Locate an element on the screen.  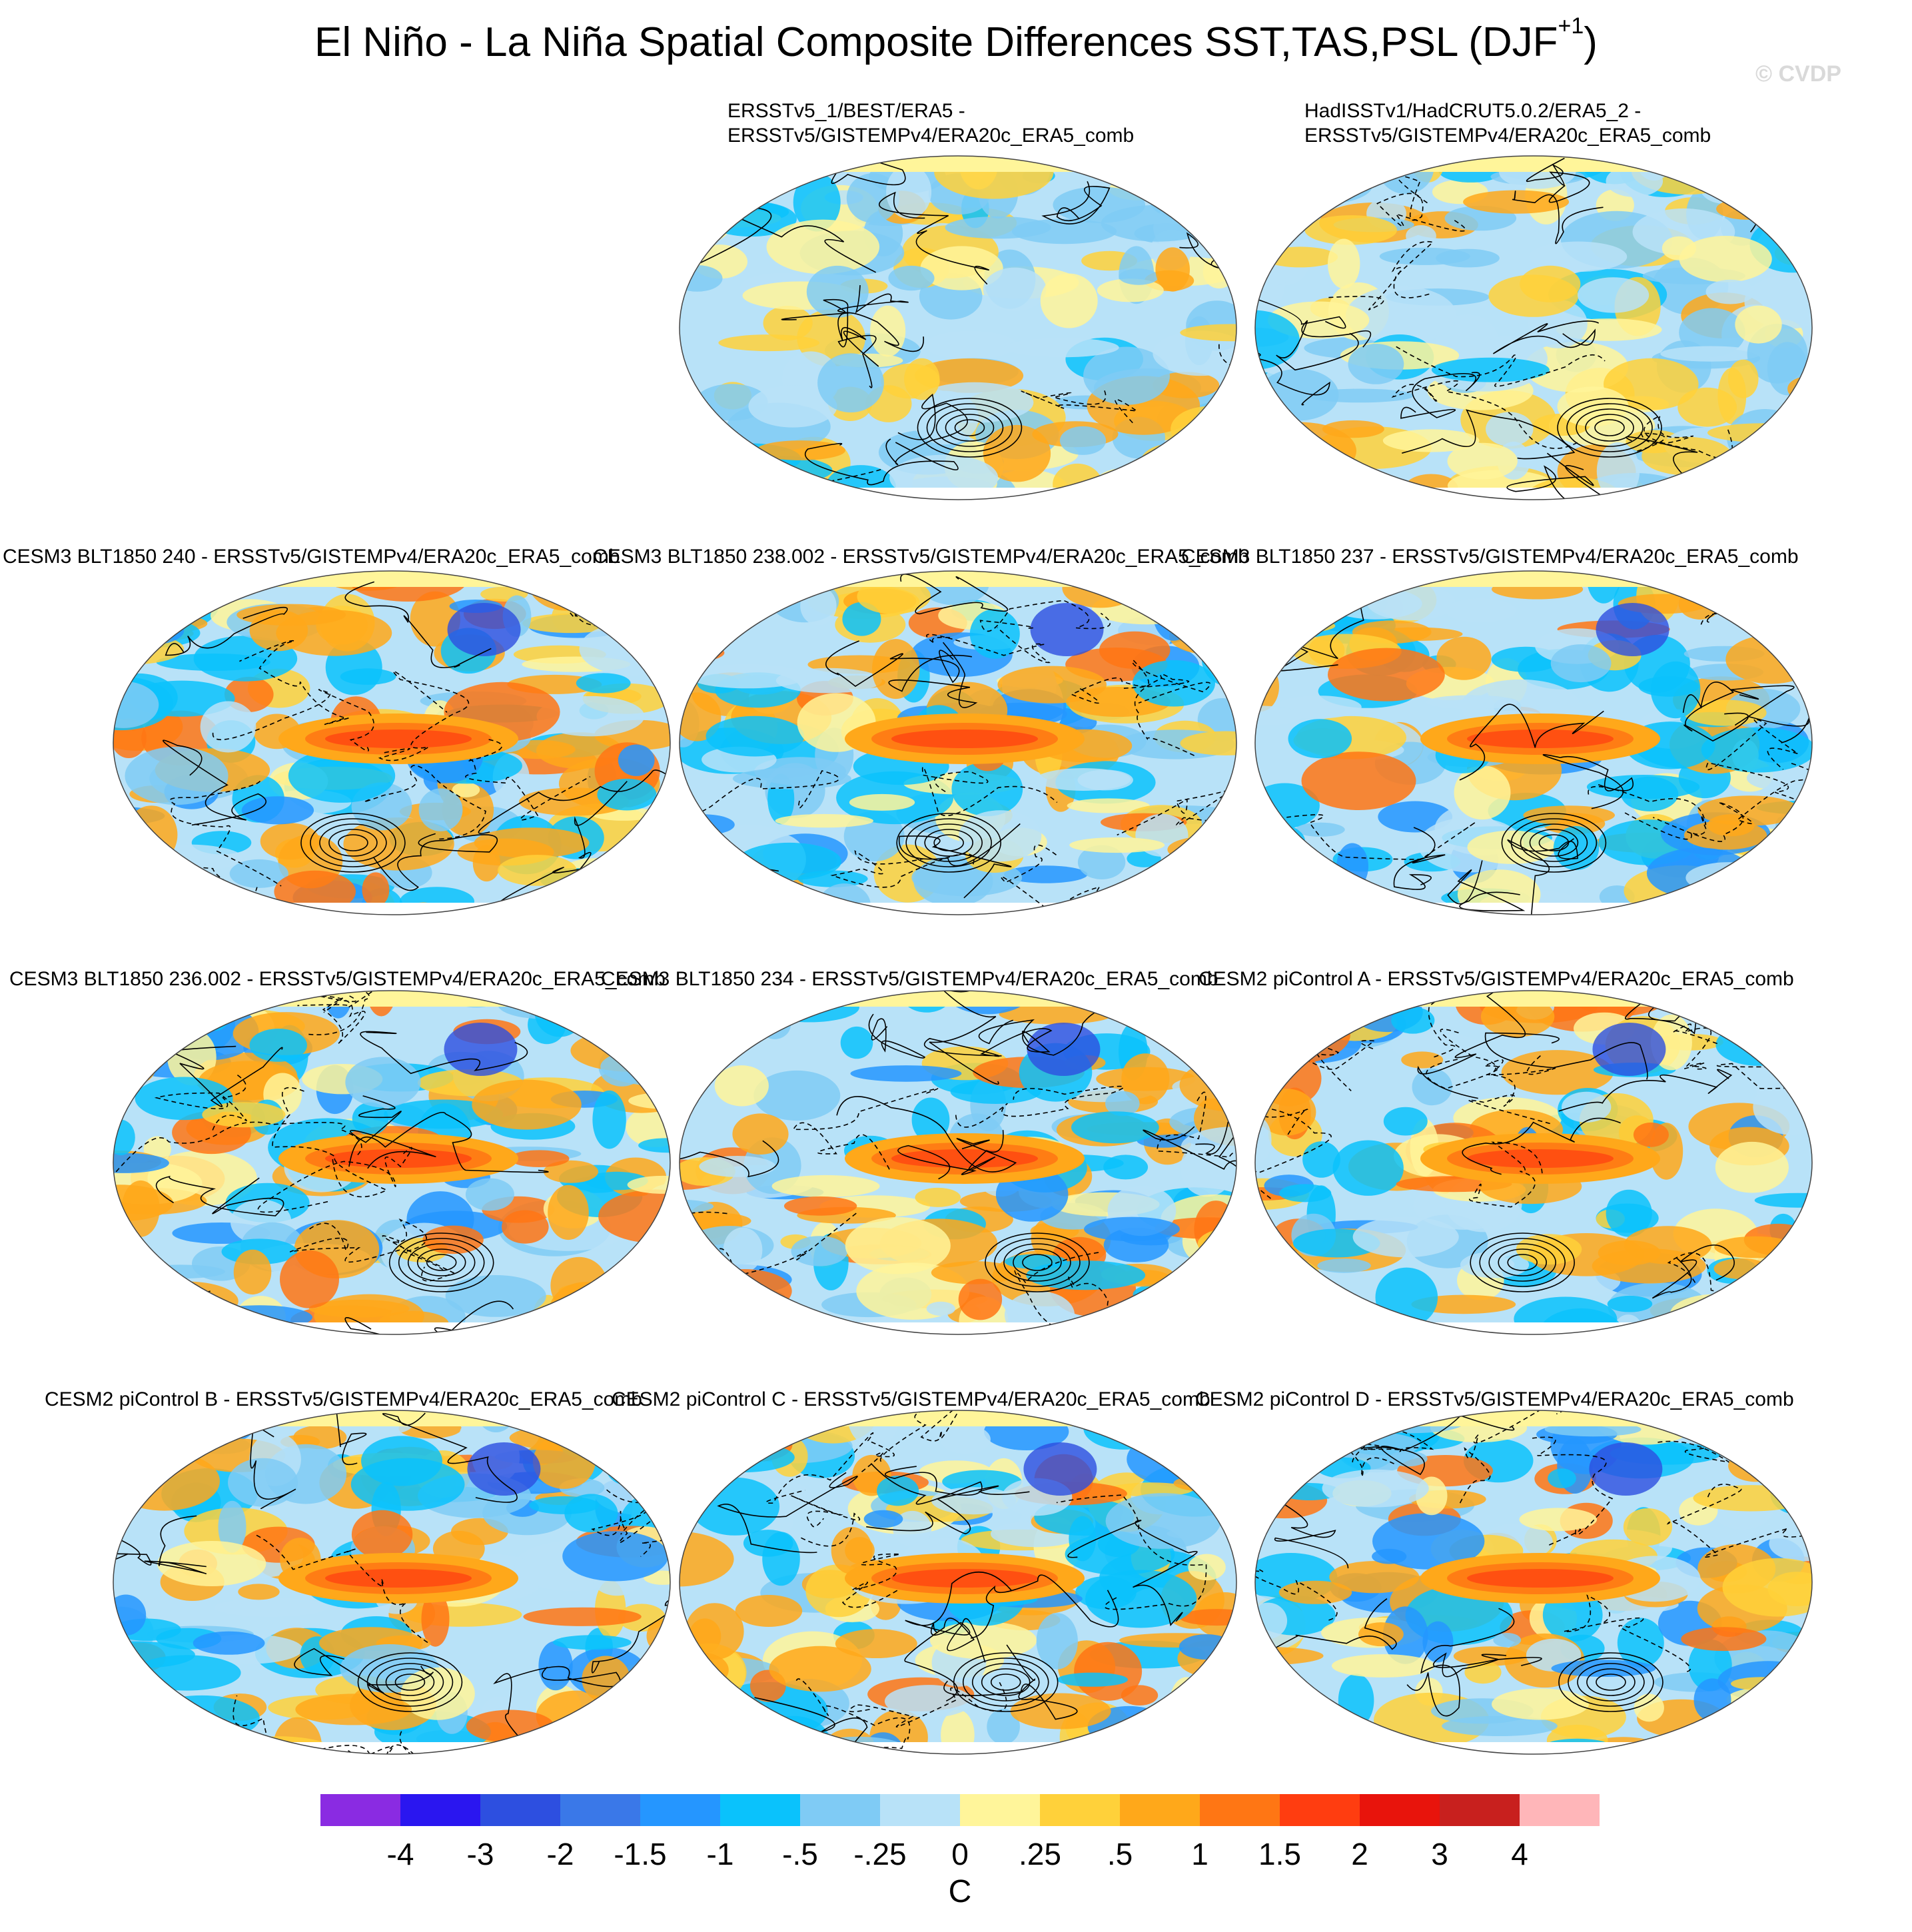
map-pcC is located at coordinates (958, 1582).